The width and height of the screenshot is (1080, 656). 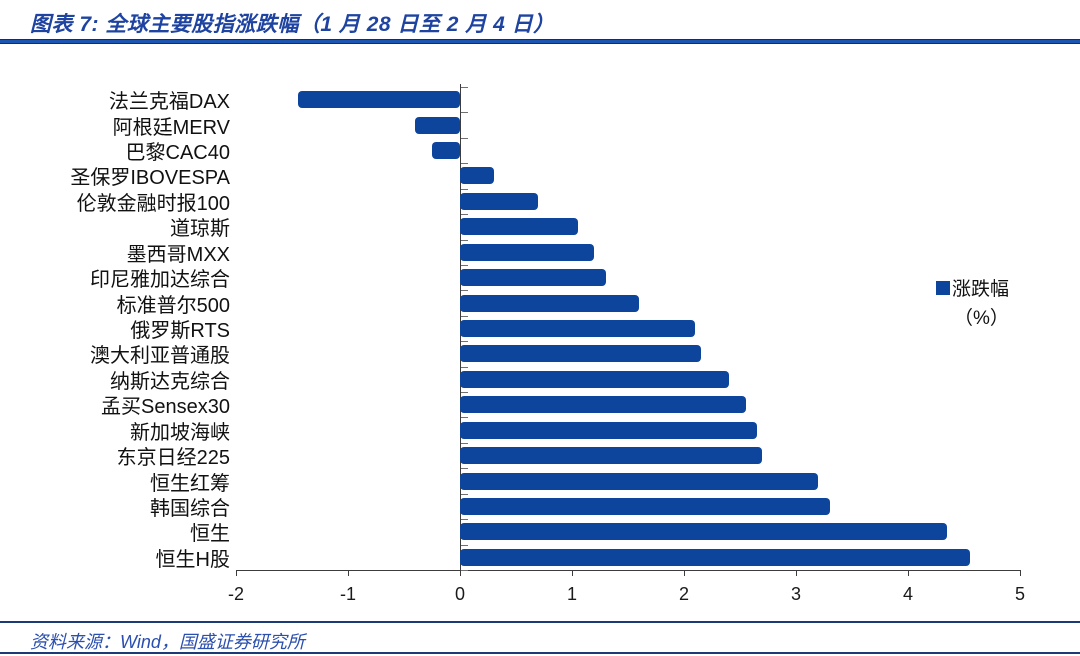 What do you see at coordinates (200, 229) in the screenshot?
I see `category-label: 道琼斯` at bounding box center [200, 229].